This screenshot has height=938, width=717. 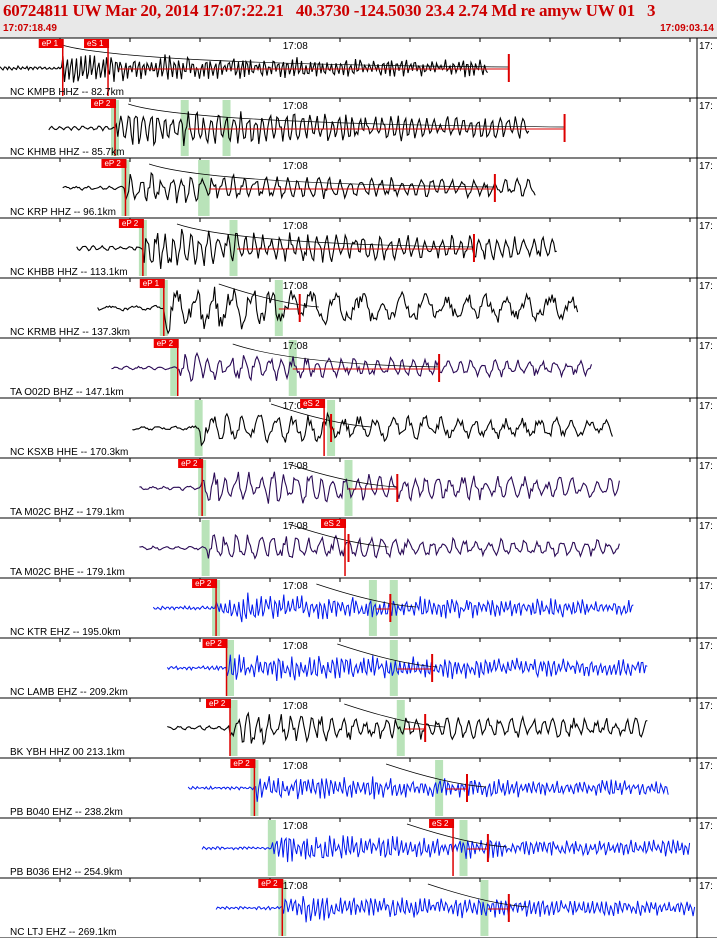 I want to click on window-end-time: 17:09:03.14, so click(x=687, y=28).